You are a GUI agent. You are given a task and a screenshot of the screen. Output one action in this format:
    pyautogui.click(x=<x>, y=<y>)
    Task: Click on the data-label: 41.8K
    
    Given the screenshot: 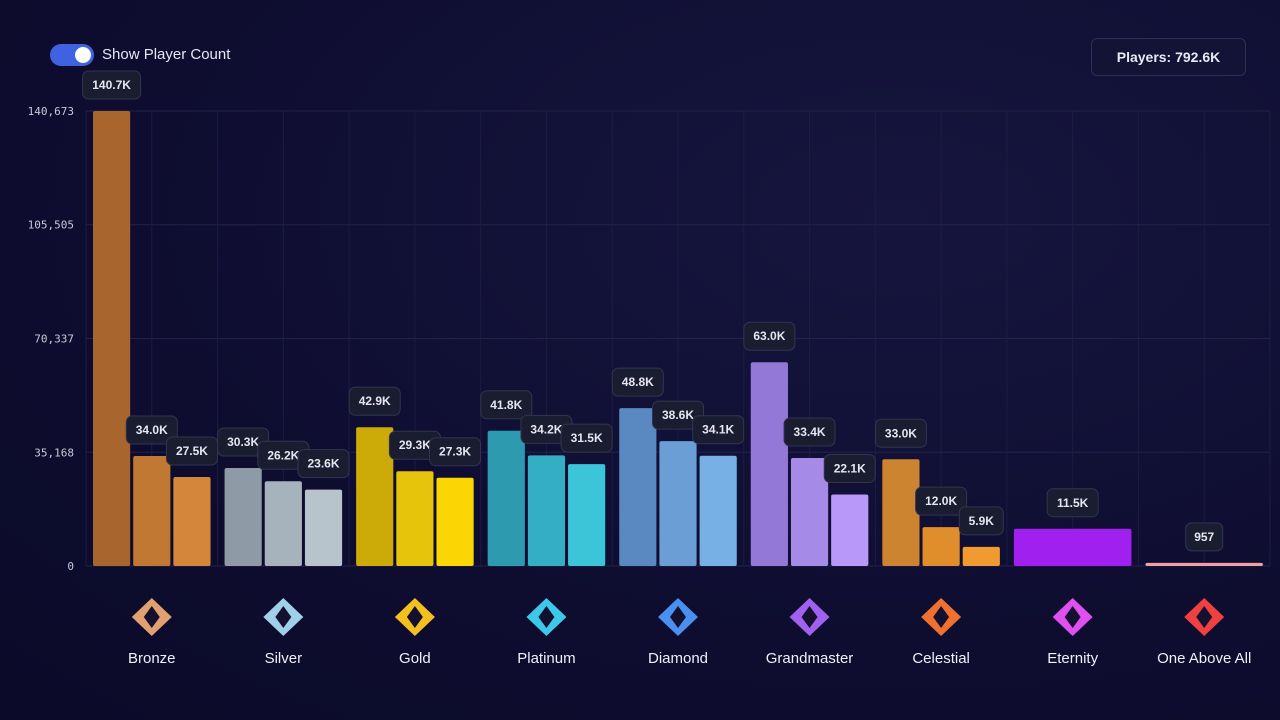 What is the action you would take?
    pyautogui.click(x=506, y=405)
    